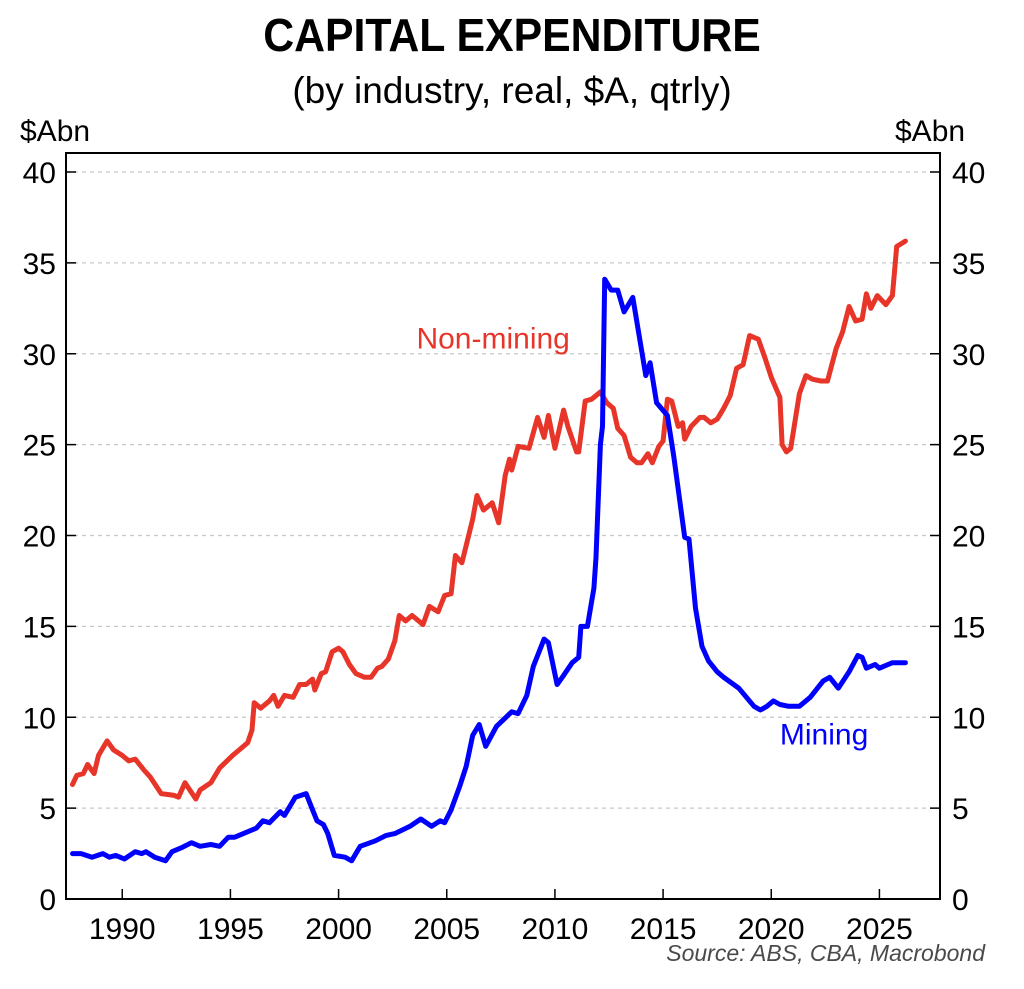  What do you see at coordinates (230, 929) in the screenshot?
I see `x-tick-label: 1995` at bounding box center [230, 929].